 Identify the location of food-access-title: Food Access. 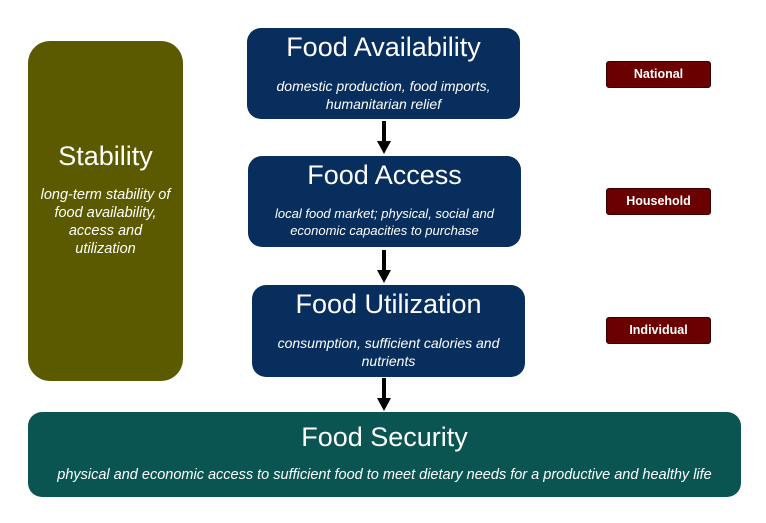
(384, 175).